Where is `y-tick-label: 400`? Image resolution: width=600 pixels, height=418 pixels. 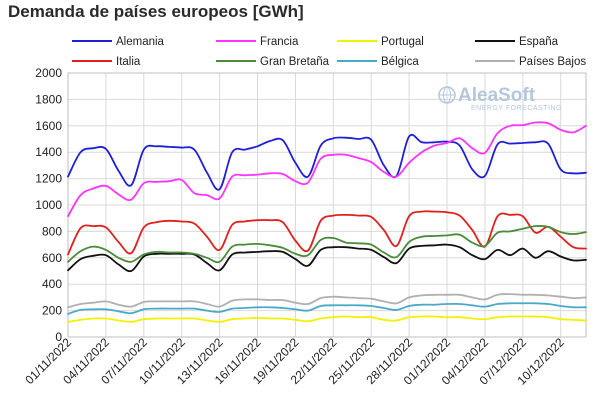
y-tick-label: 400 is located at coordinates (52, 284).